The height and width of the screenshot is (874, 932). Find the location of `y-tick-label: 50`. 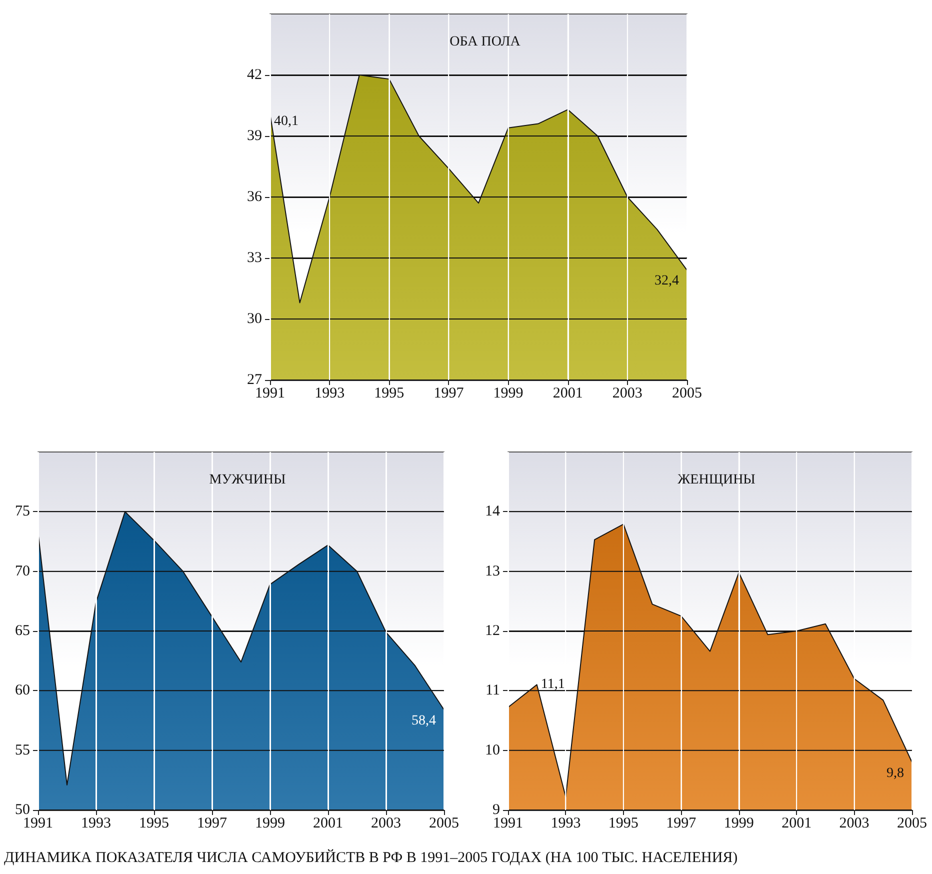

y-tick-label: 50 is located at coordinates (22, 810).